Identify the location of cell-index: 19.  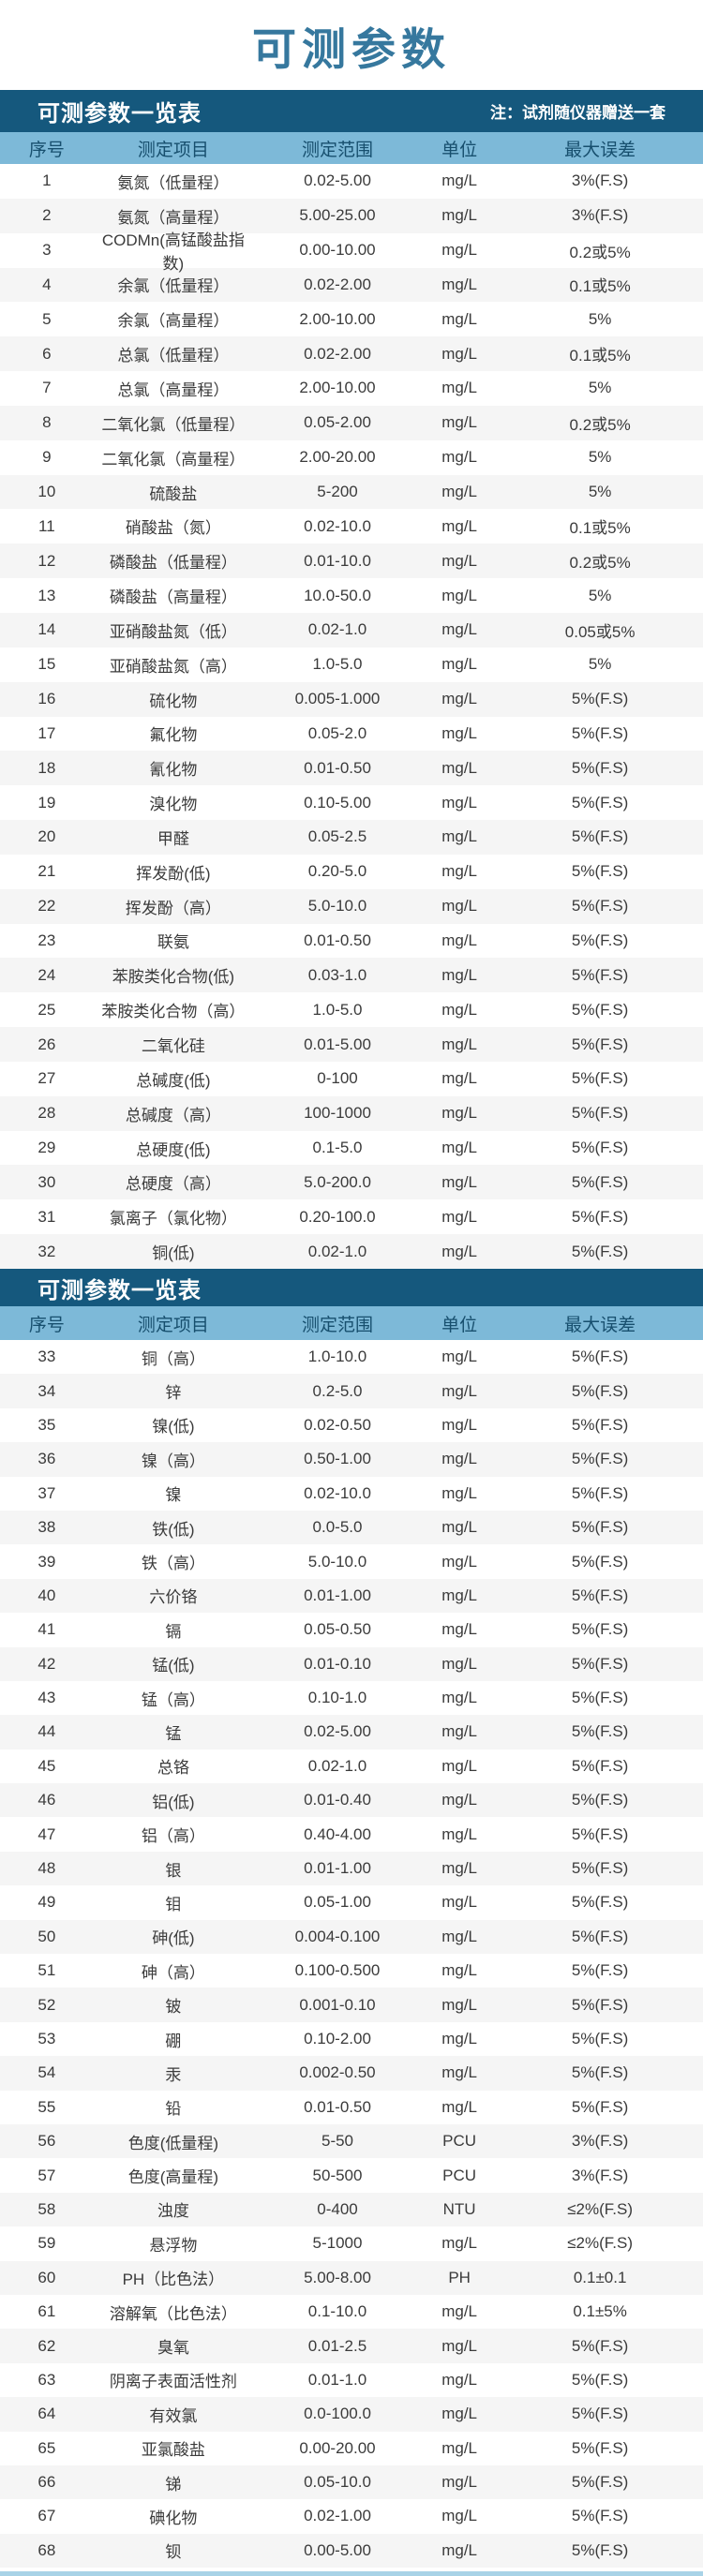
(46, 802).